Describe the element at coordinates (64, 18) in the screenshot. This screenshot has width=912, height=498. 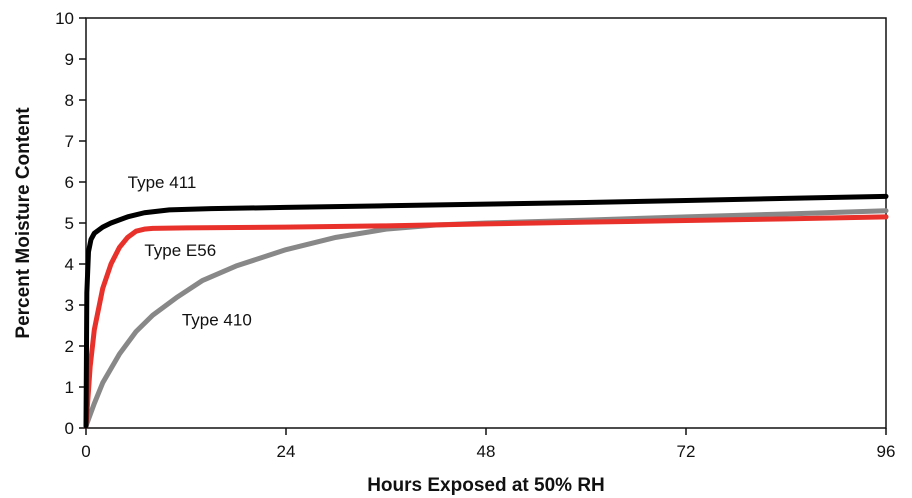
I see `y-tick-label: 10` at that location.